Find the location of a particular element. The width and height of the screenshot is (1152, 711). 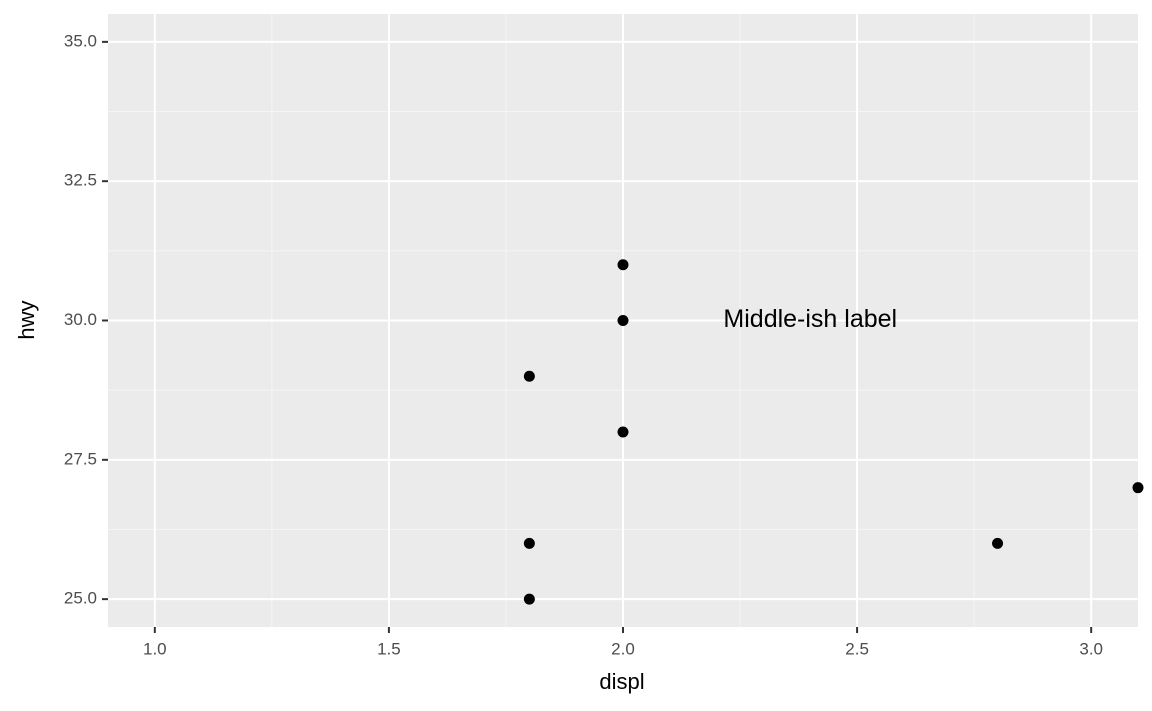

y-tick-label: 27.5 is located at coordinates (80, 458).